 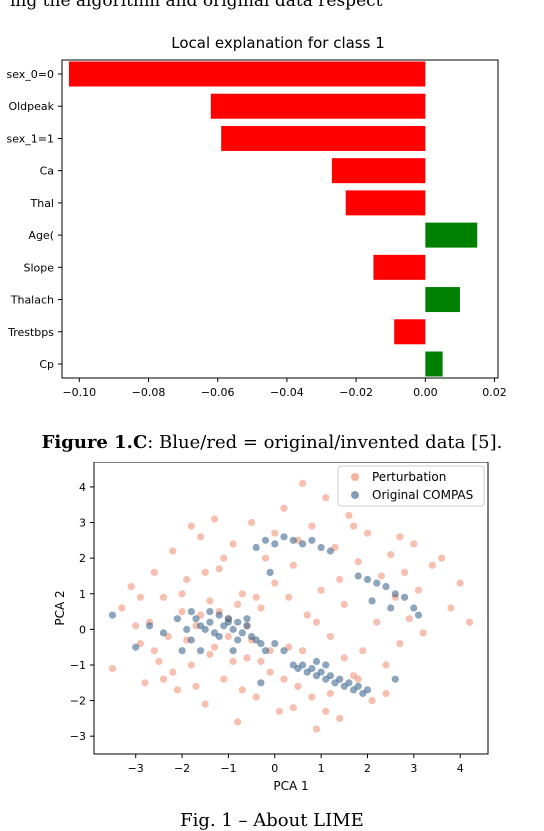 I want to click on bar-label-sex-1-1: sex_1=1, so click(x=30, y=138).